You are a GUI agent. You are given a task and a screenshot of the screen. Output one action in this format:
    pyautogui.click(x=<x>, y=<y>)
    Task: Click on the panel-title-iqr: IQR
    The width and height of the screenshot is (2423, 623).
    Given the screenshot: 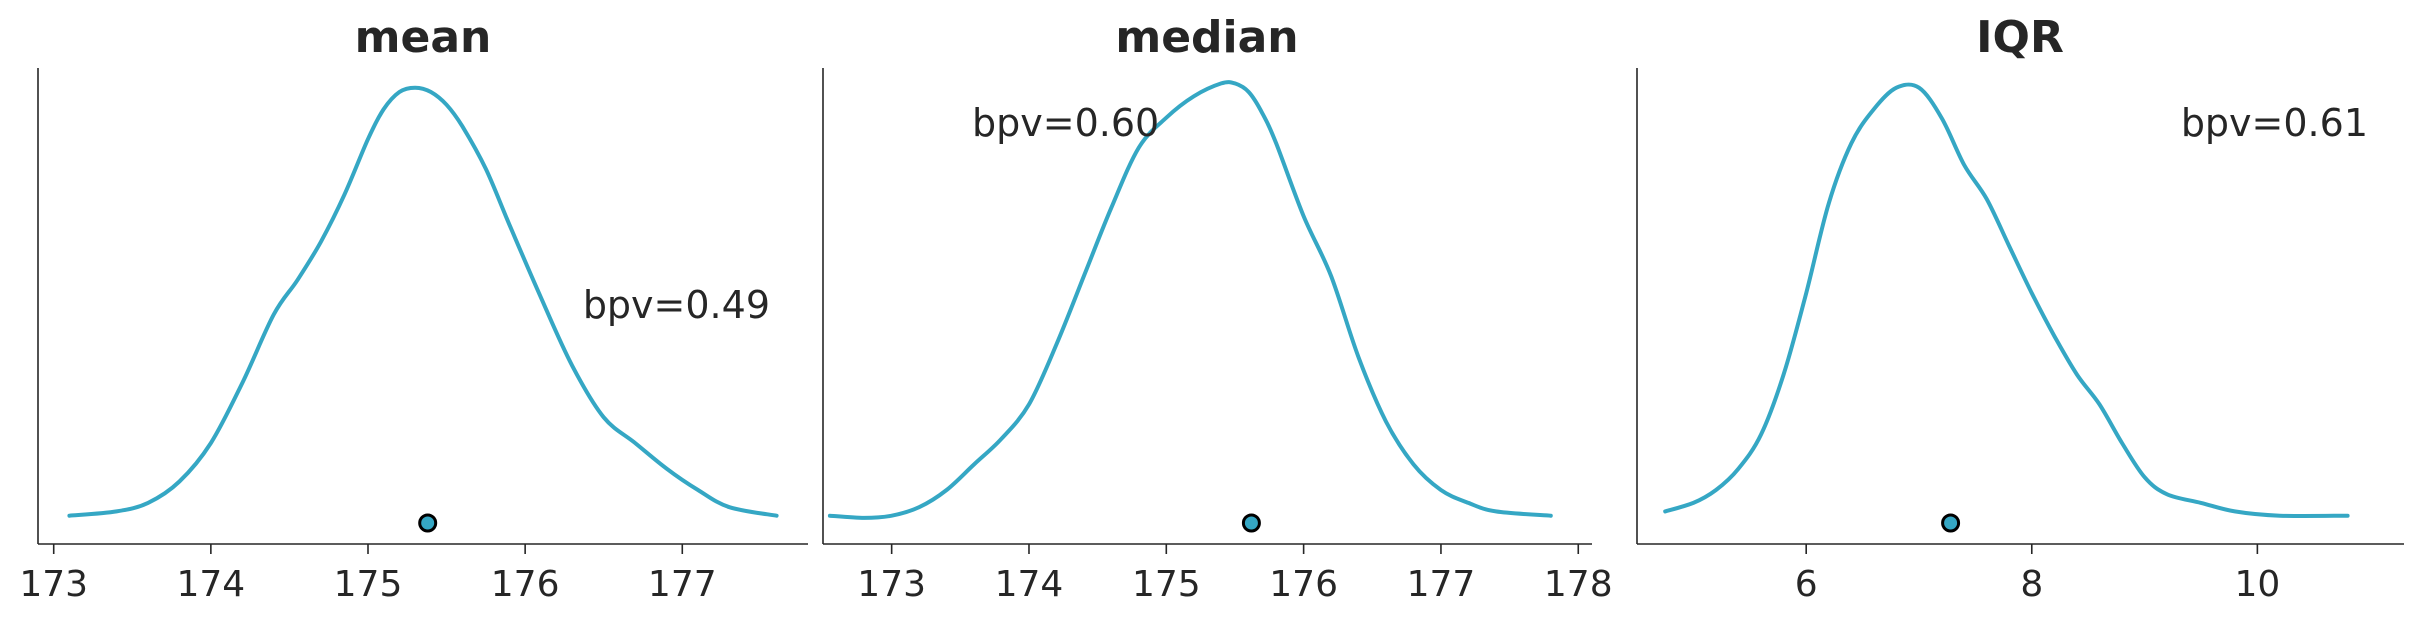 What is the action you would take?
    pyautogui.click(x=2020, y=37)
    